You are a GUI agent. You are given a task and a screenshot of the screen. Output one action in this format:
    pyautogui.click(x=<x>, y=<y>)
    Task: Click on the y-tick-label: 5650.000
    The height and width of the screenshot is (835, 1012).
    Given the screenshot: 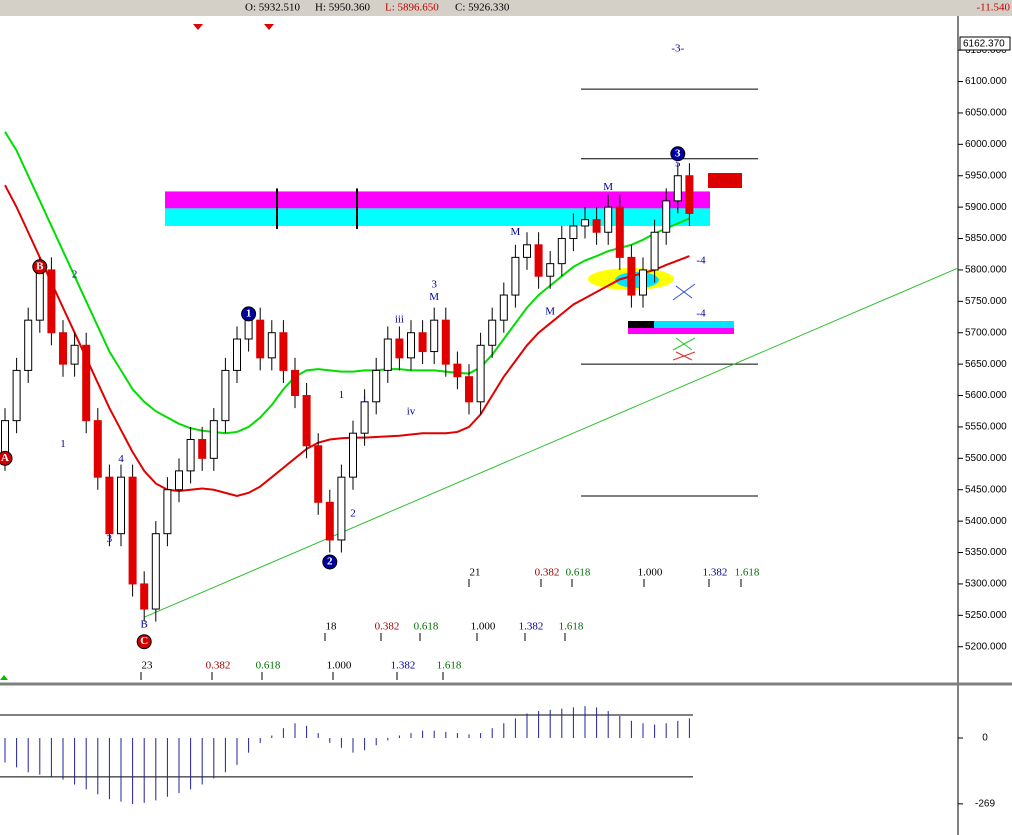 What is the action you would take?
    pyautogui.click(x=986, y=364)
    